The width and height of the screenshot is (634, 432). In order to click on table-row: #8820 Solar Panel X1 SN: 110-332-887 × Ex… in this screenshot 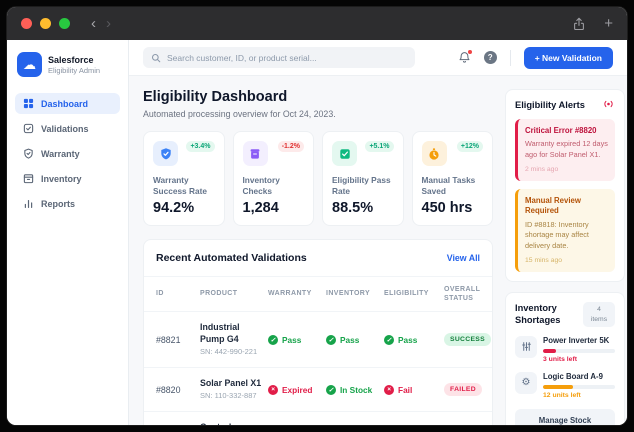, I will do `click(318, 389)`.